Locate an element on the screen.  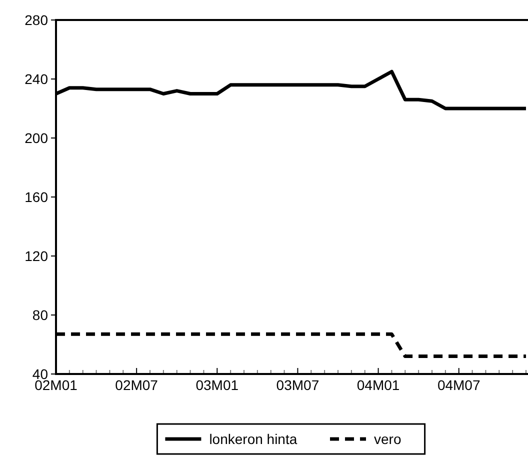
x-tick-label: 04M01 is located at coordinates (378, 385).